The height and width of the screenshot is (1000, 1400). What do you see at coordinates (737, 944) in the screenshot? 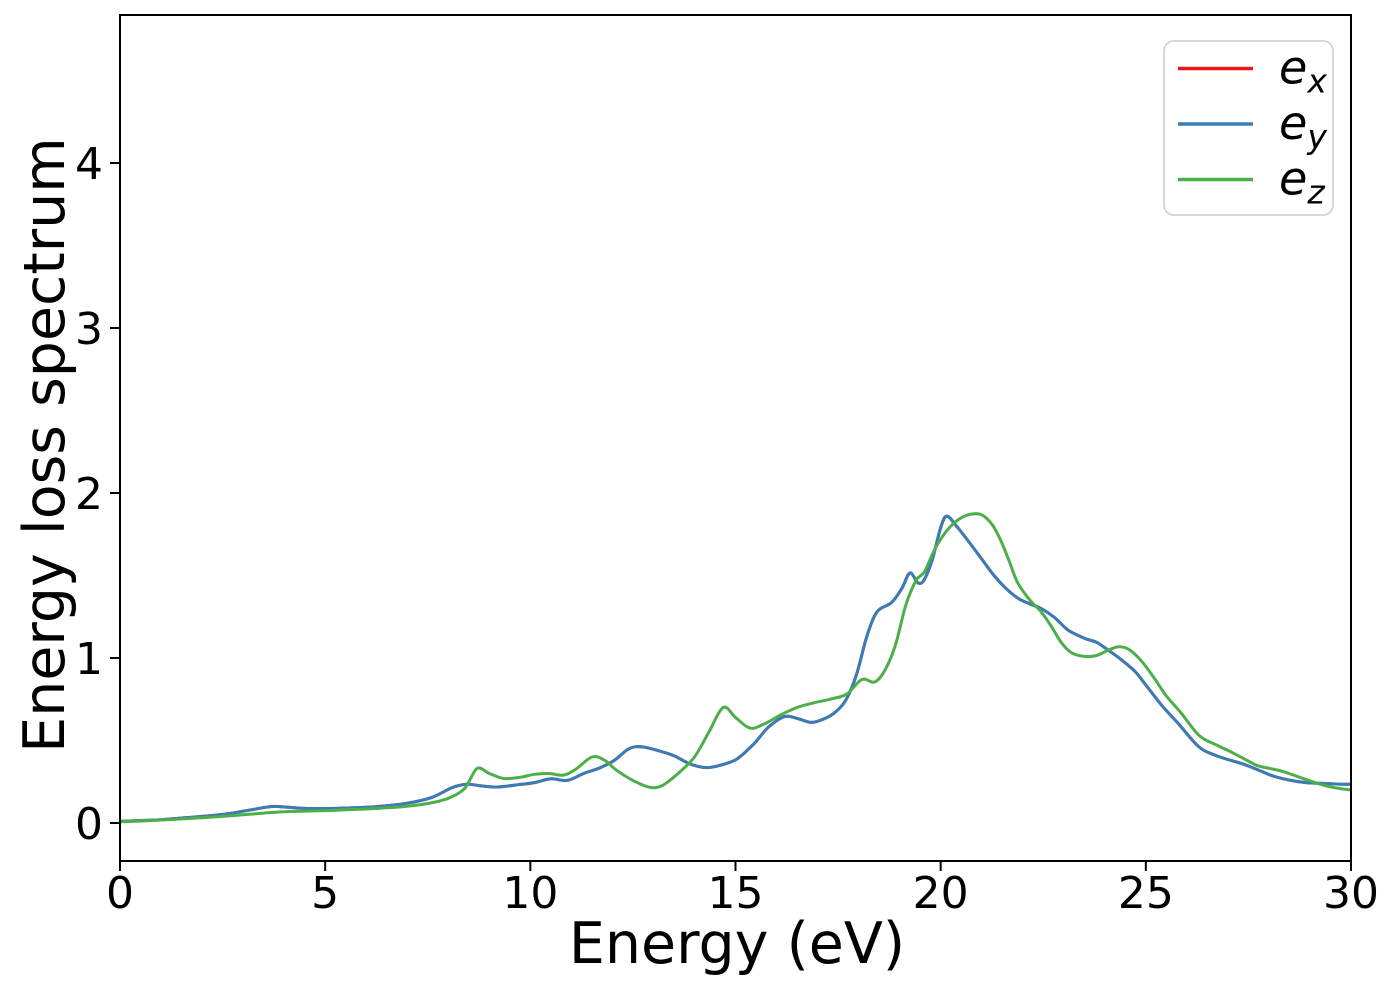
I see `x-axis-label: Energy (eV)` at bounding box center [737, 944].